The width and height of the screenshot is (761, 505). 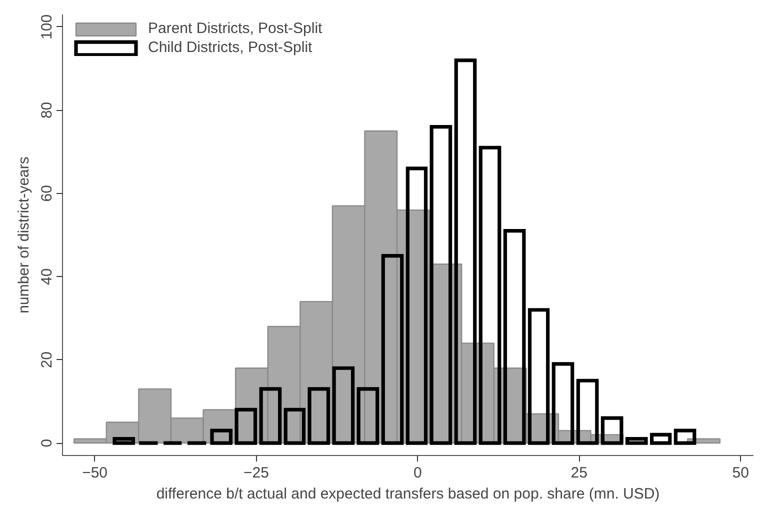 I want to click on legend-label: Parent Districts, Post-Split, so click(x=235, y=28).